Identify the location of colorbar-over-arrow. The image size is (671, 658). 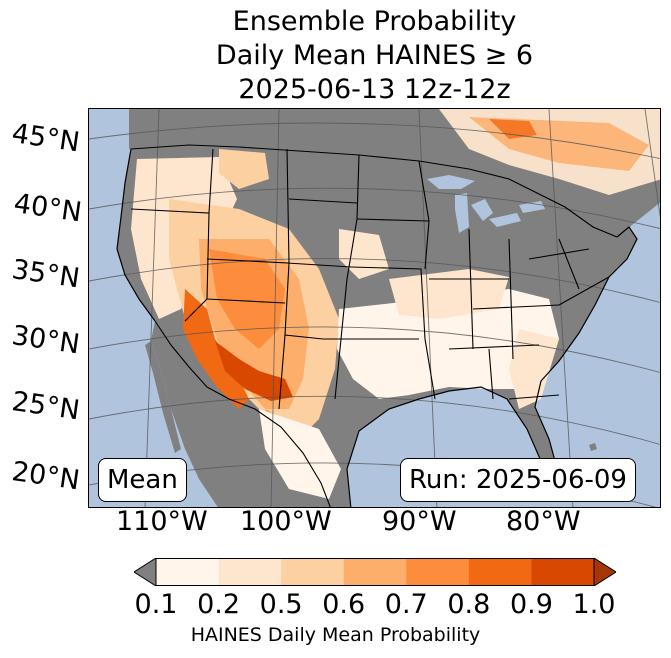
(604, 572).